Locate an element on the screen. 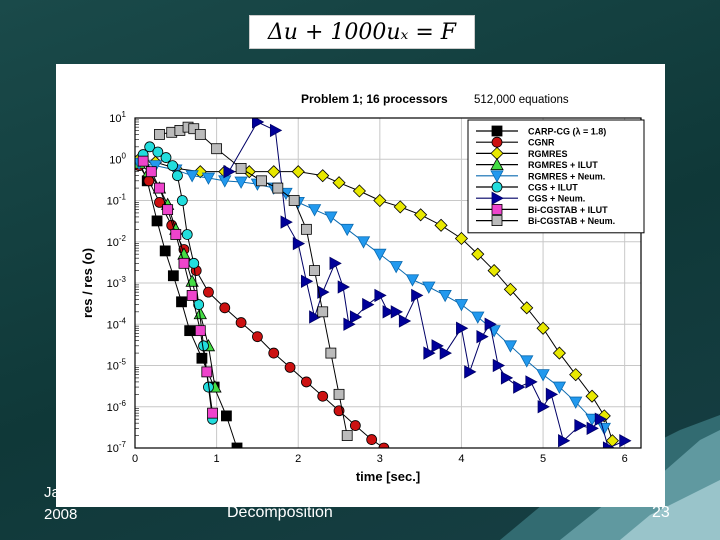  x-tick-label: 1 is located at coordinates (217, 459).